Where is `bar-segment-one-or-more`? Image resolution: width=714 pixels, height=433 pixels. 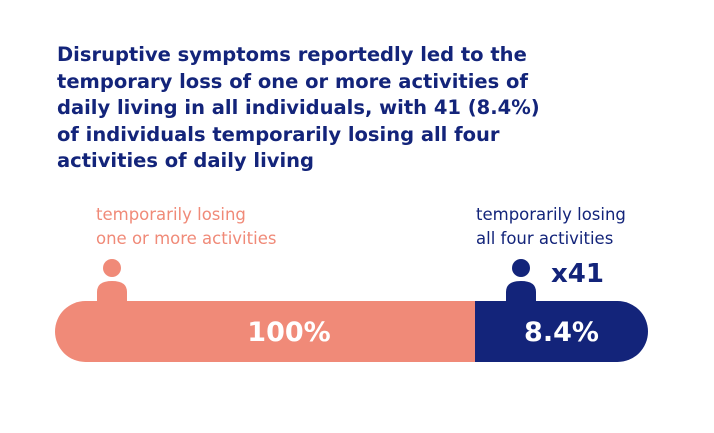 bar-segment-one-or-more is located at coordinates (265, 331).